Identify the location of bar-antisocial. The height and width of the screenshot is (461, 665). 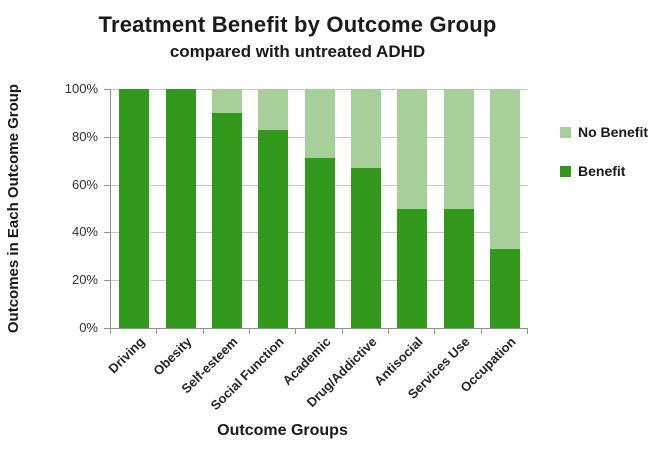
(412, 208).